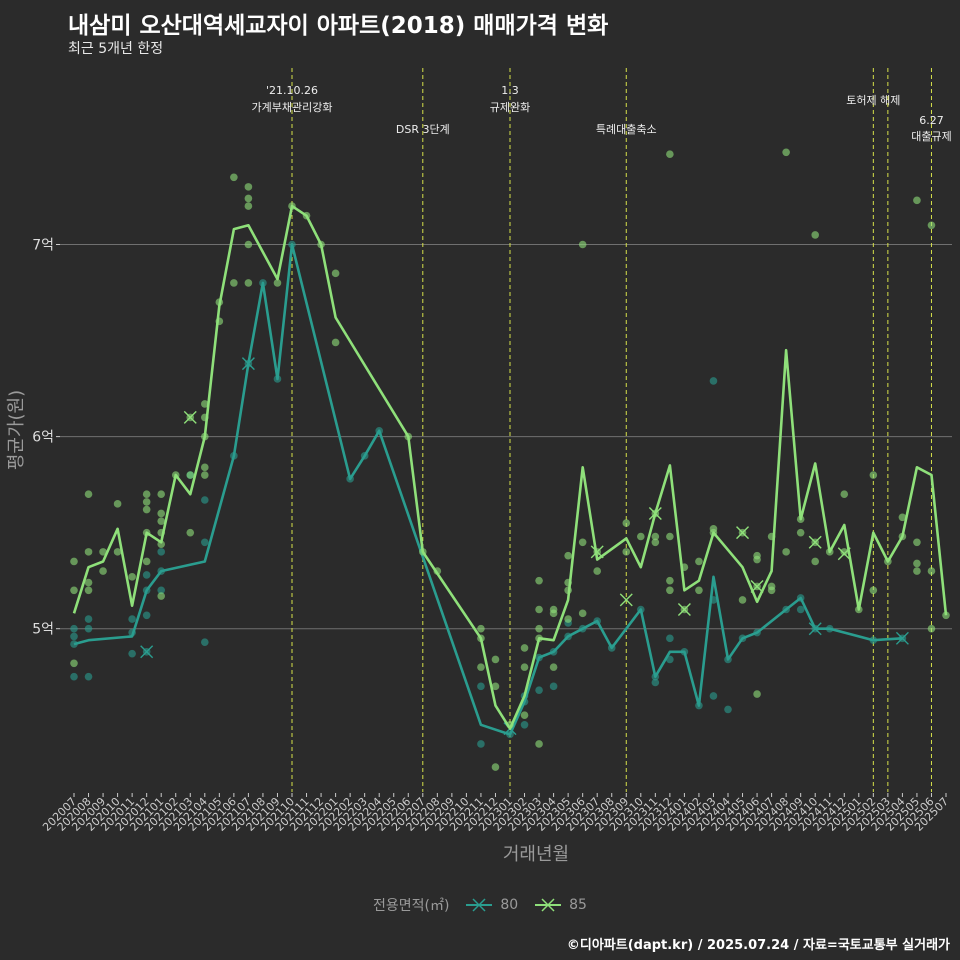 This screenshot has height=960, width=960. What do you see at coordinates (536, 854) in the screenshot?
I see `x-axis-title: 거래년월` at bounding box center [536, 854].